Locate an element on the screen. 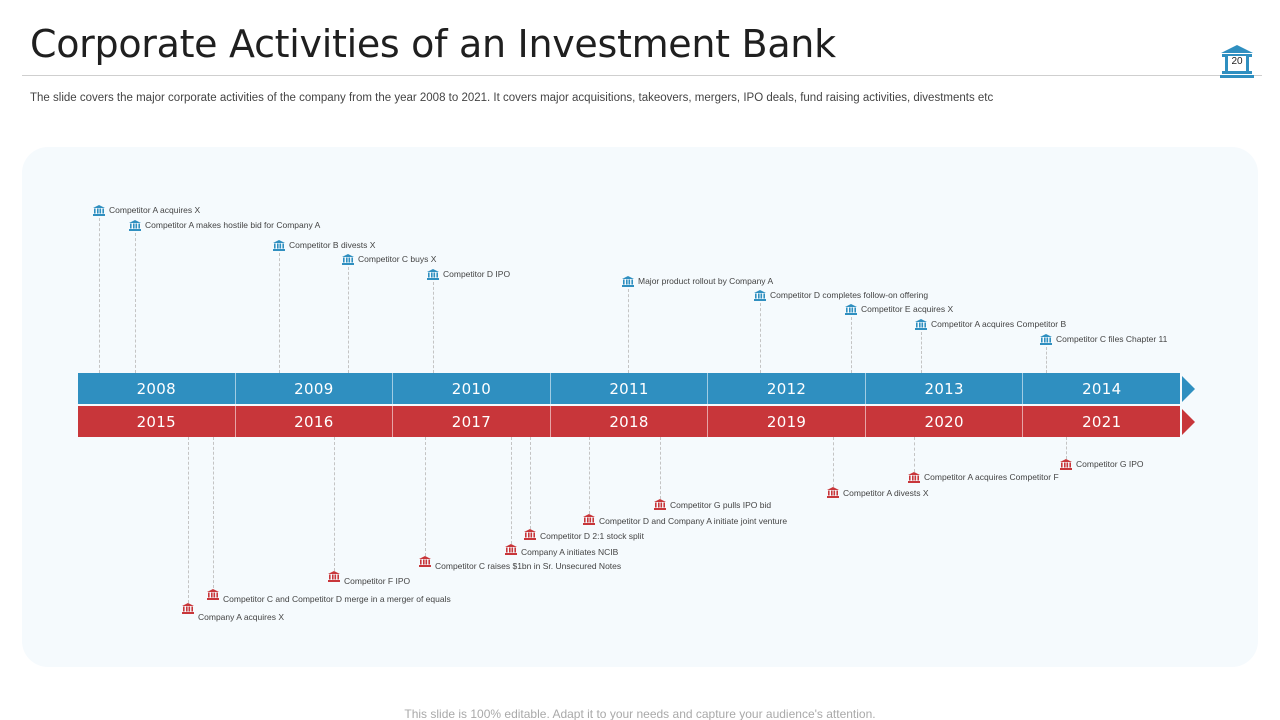  timeline-event: Competitor C files Chapter 11 is located at coordinates (1103, 339).